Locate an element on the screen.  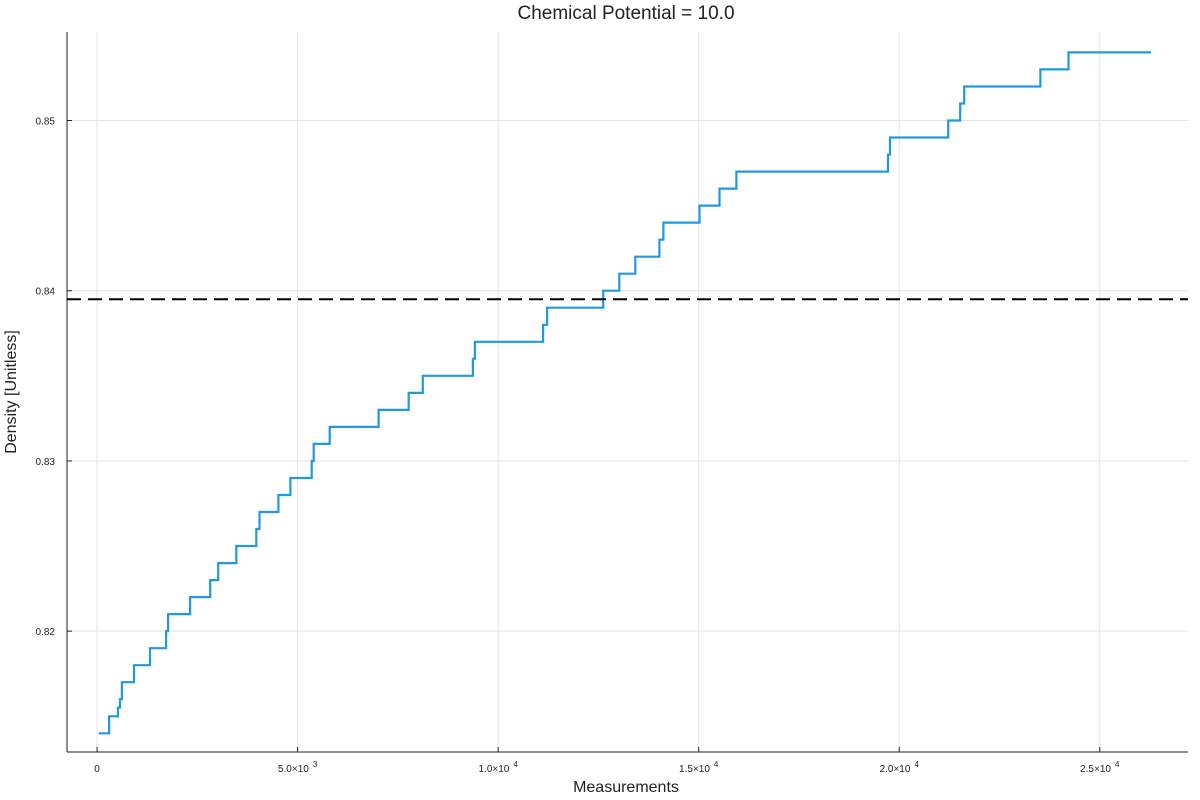
chart-title: Chemical Potential = 10.0 is located at coordinates (625, 13).